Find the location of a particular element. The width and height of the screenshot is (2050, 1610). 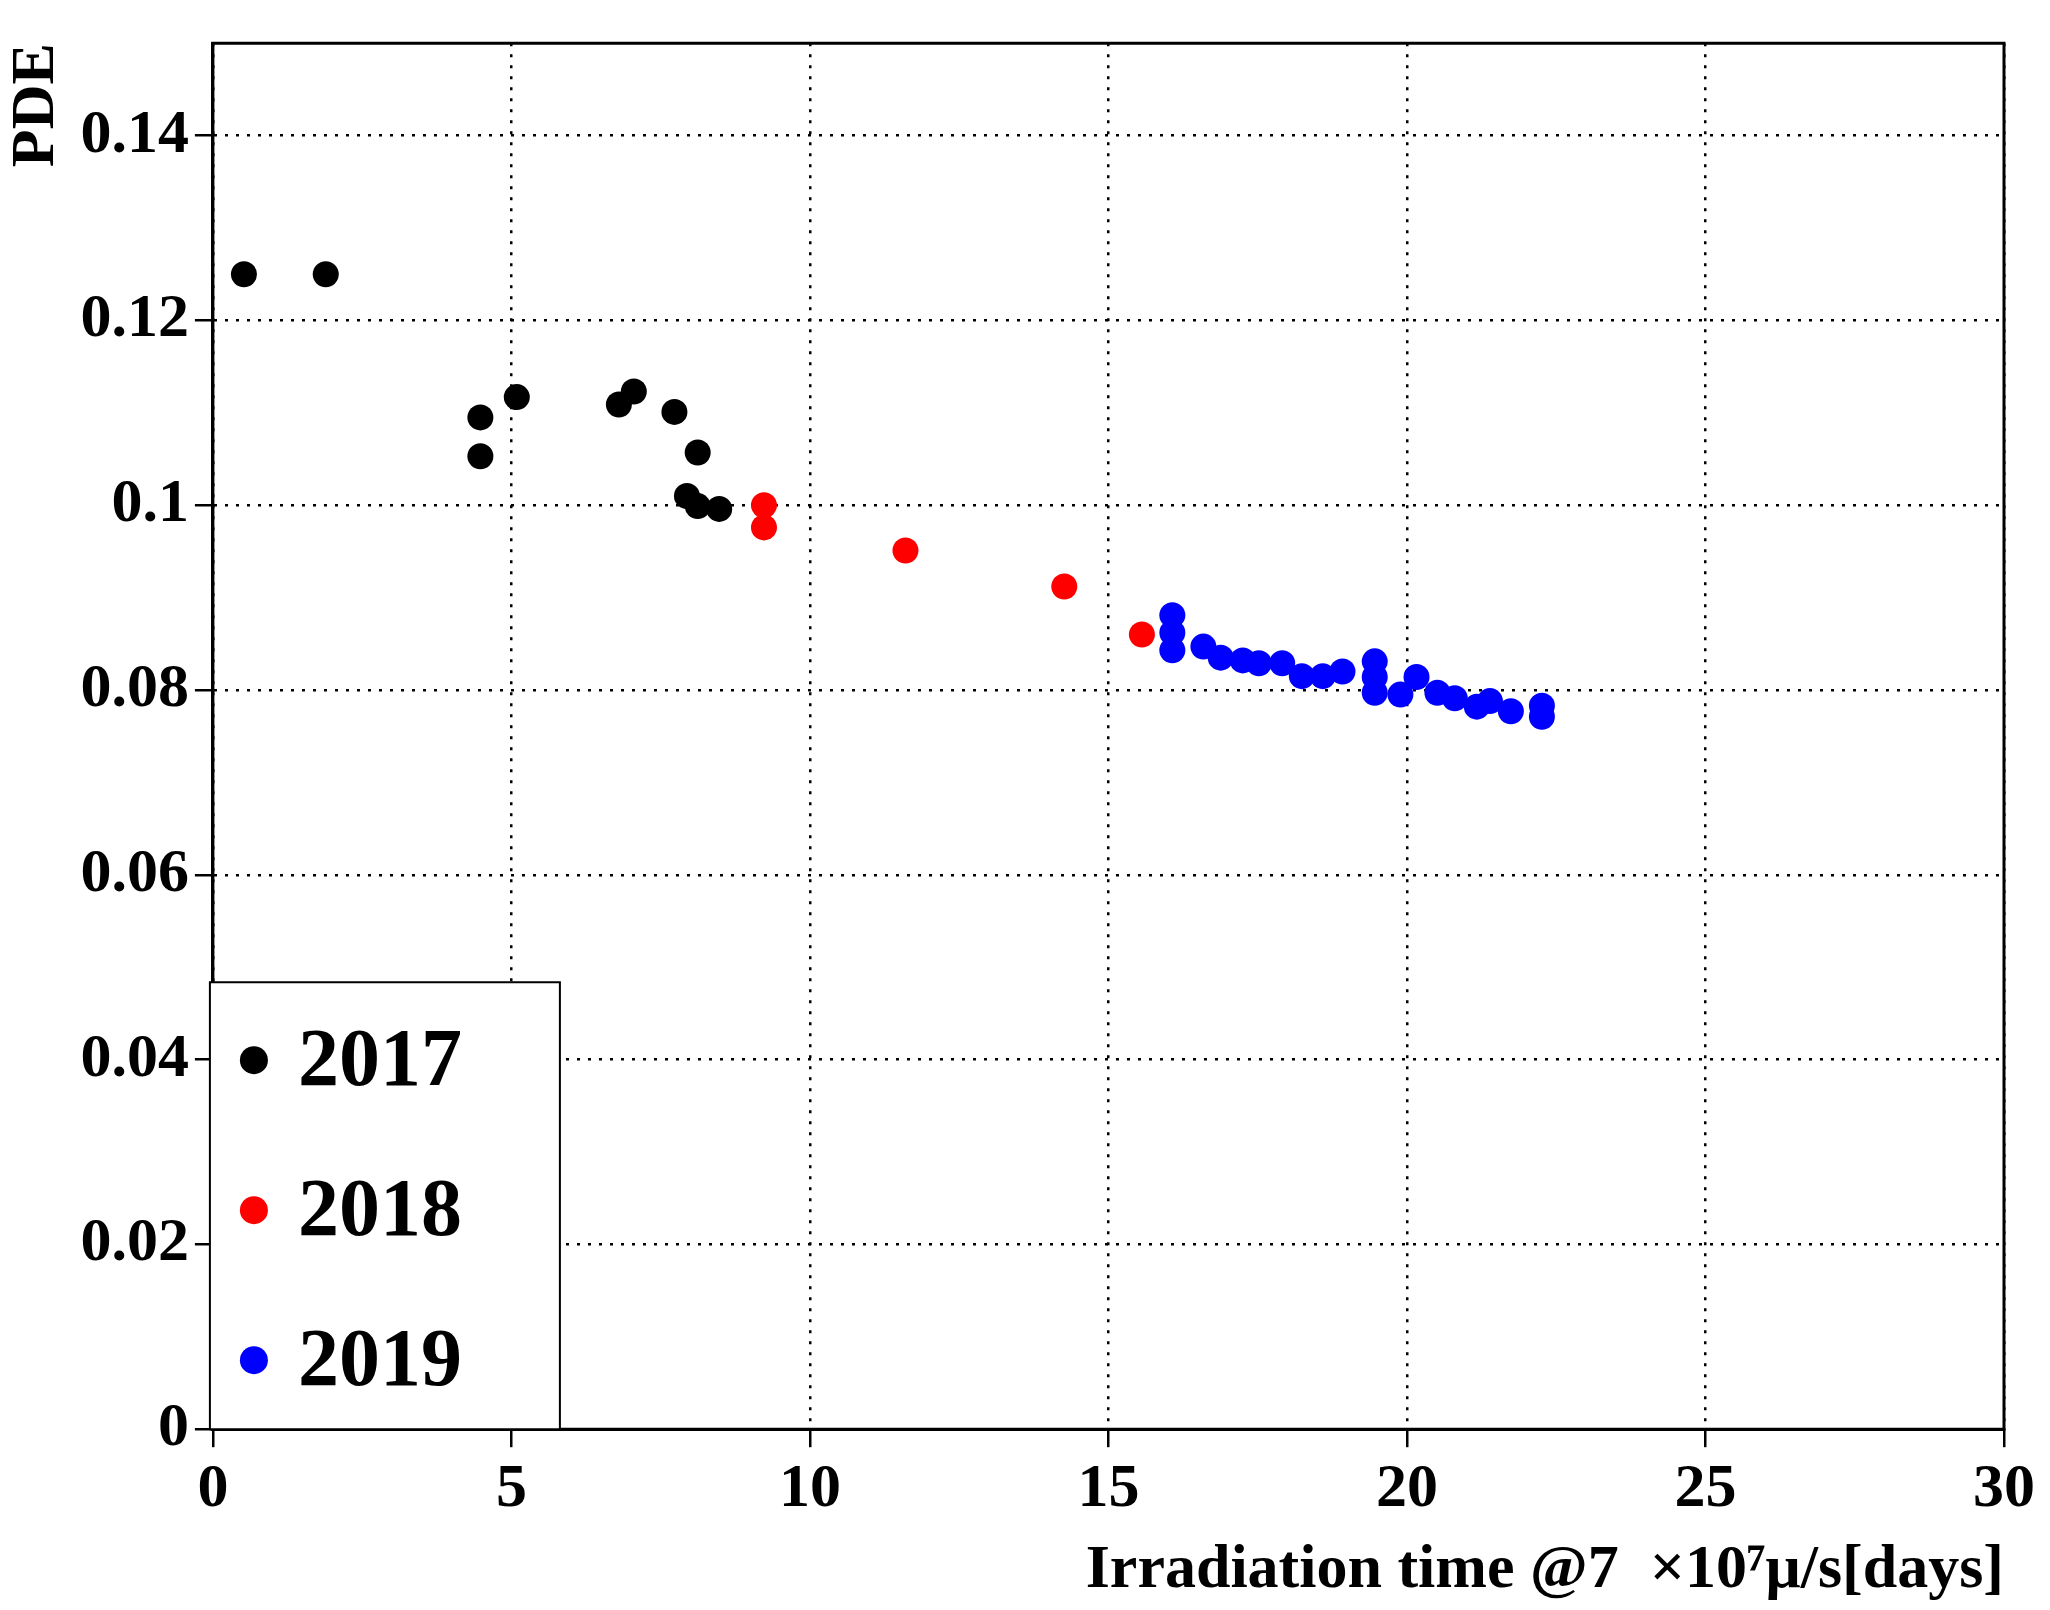

legend-label: 2019 is located at coordinates (379, 1358).